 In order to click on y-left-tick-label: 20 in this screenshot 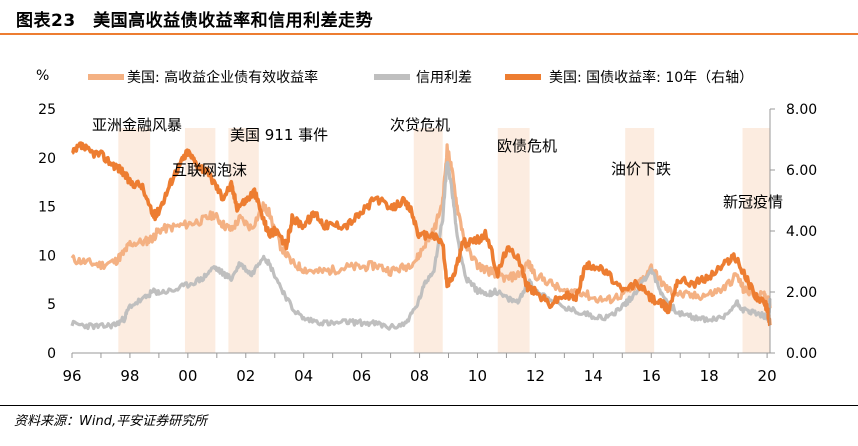, I will do `click(47, 159)`.